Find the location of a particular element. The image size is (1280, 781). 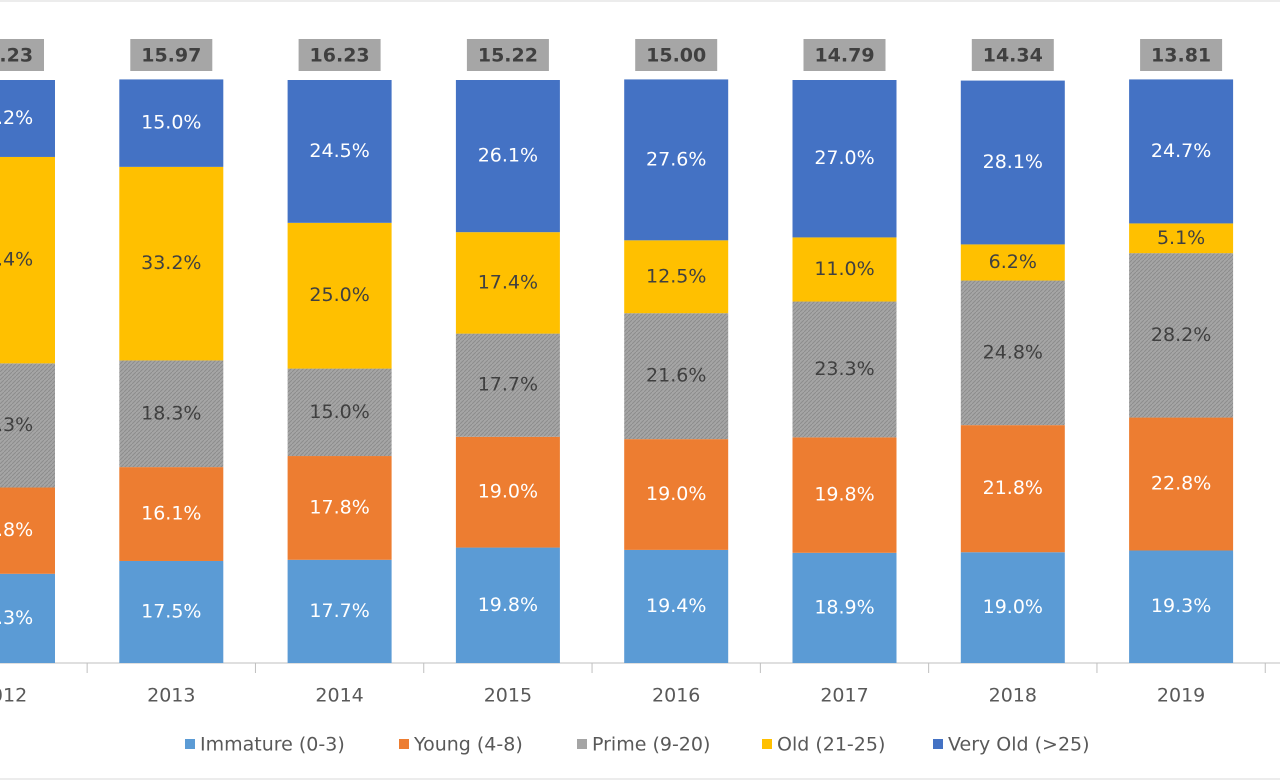

value-label: 28.2% is located at coordinates (1181, 335).